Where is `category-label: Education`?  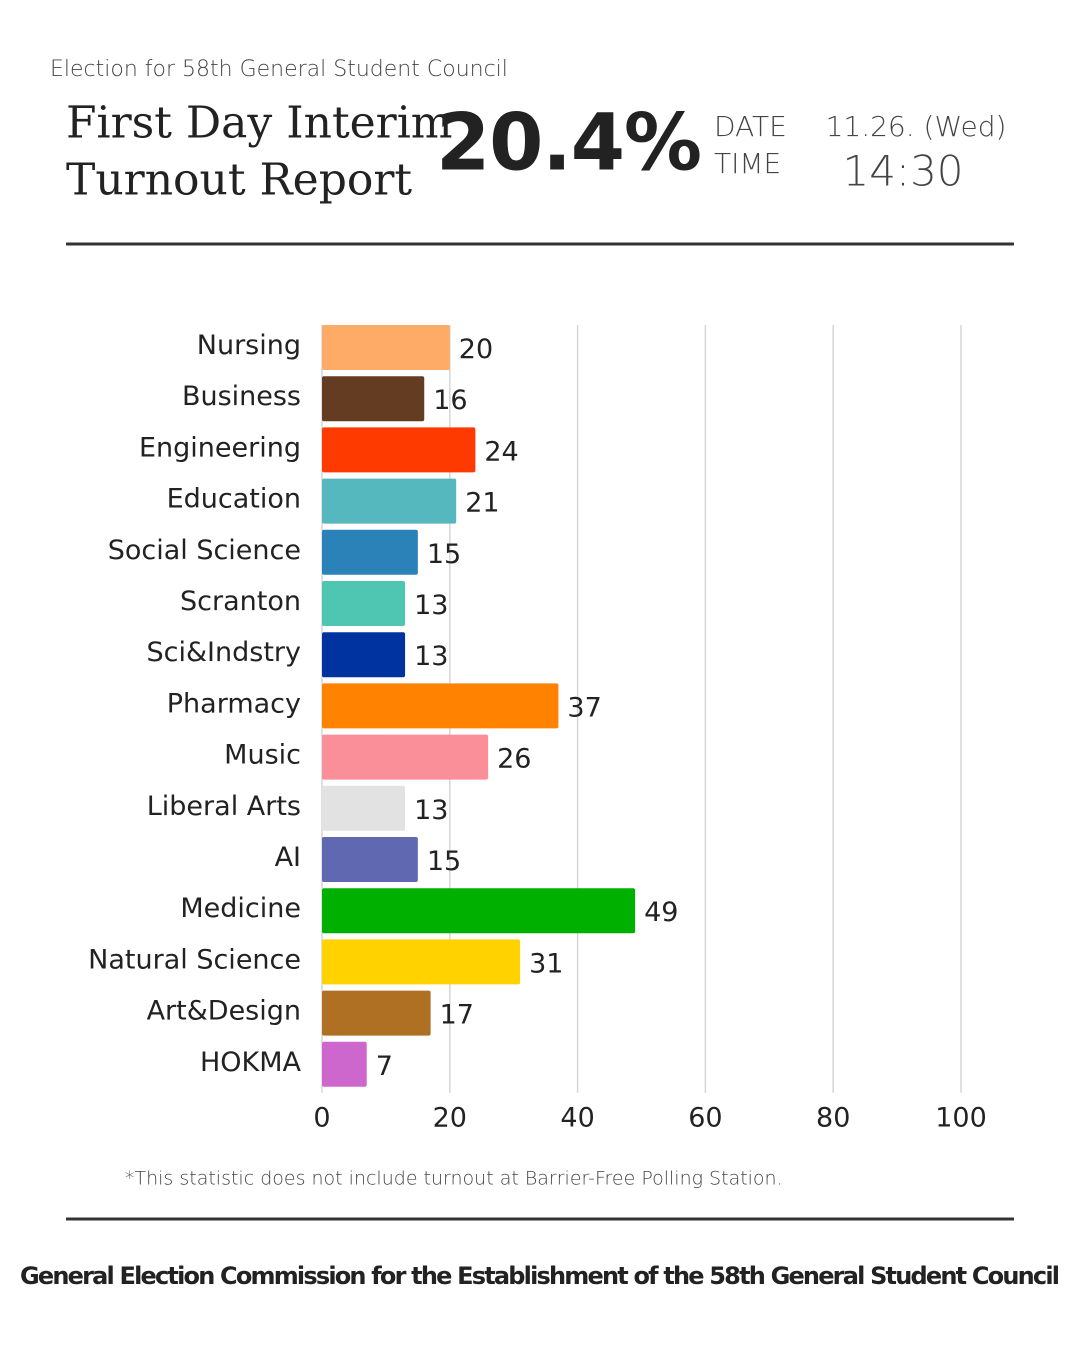 category-label: Education is located at coordinates (234, 499).